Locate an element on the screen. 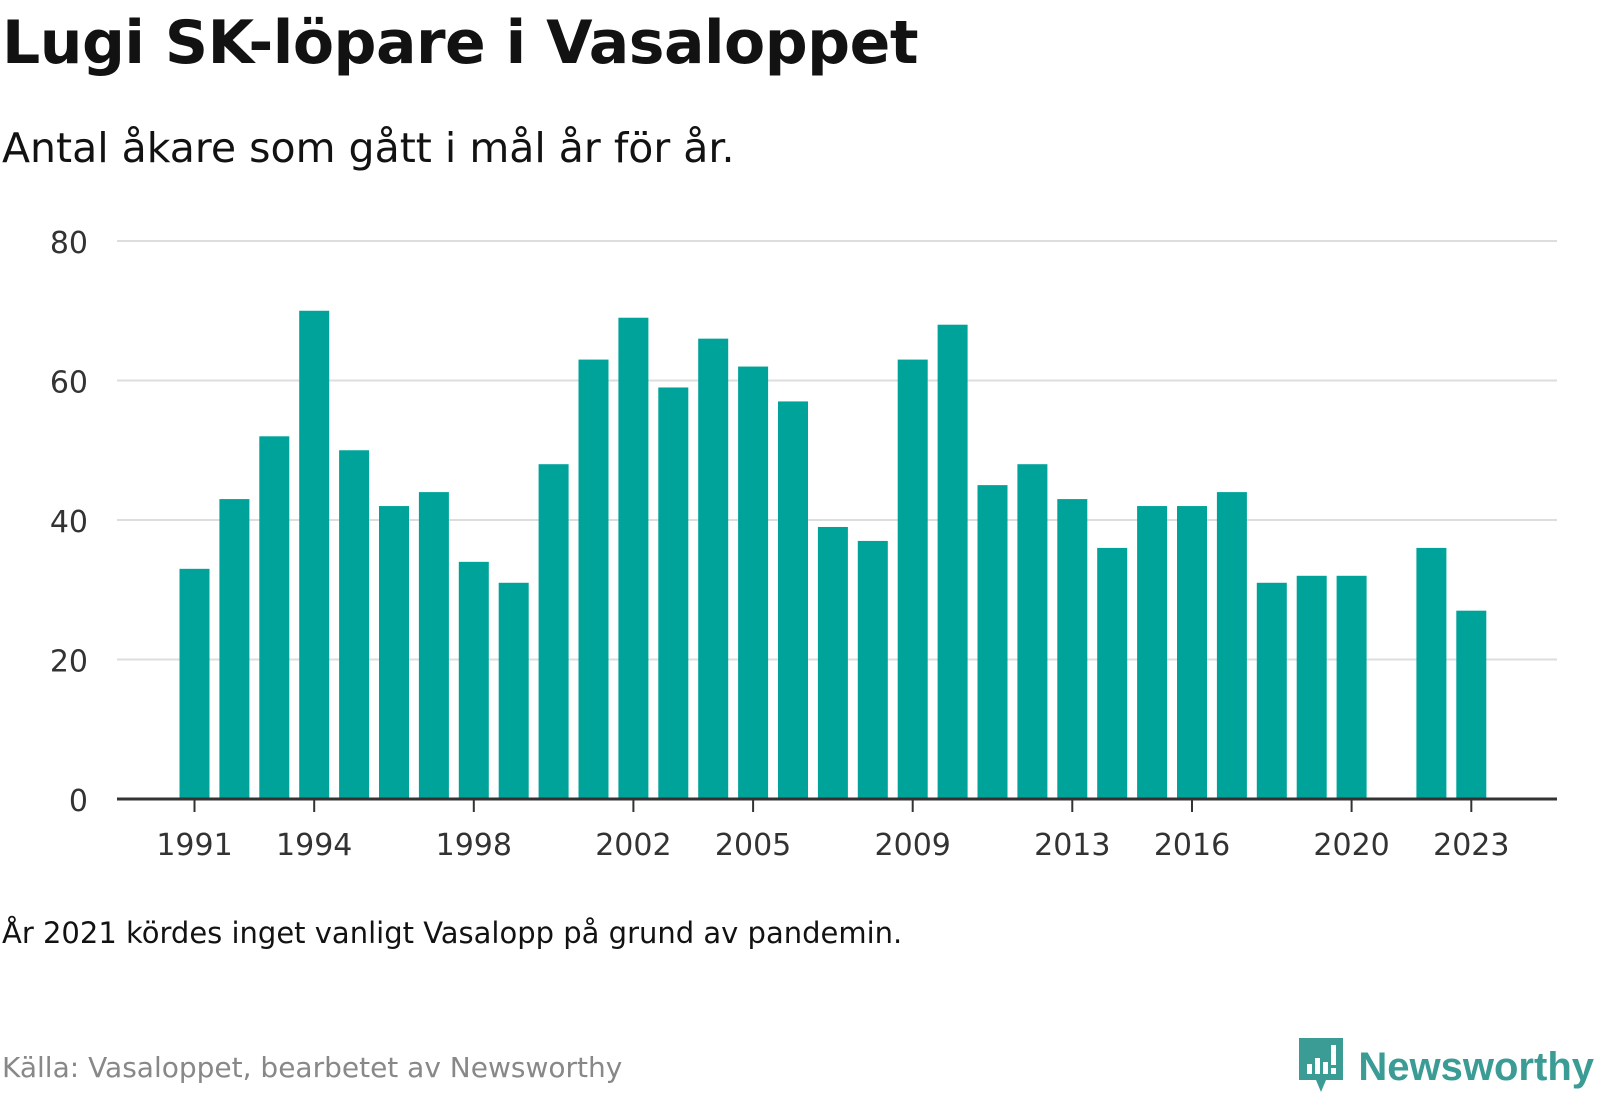 The width and height of the screenshot is (1600, 1100). bar-2018 is located at coordinates (1271, 690).